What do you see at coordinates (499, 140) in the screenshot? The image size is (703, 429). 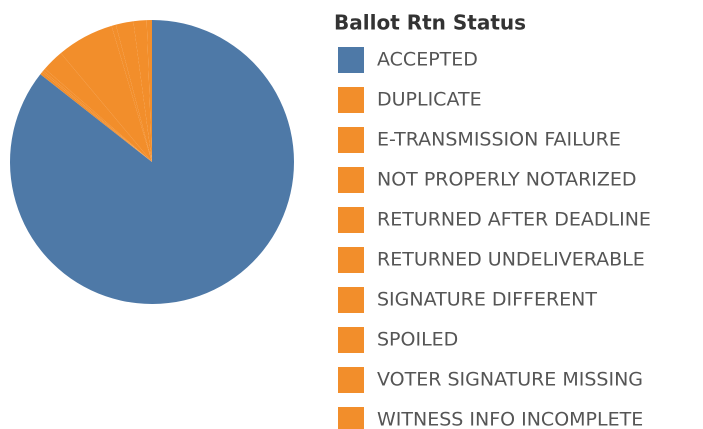 I see `legend-label: E-TRANSMISSION FAILURE` at bounding box center [499, 140].